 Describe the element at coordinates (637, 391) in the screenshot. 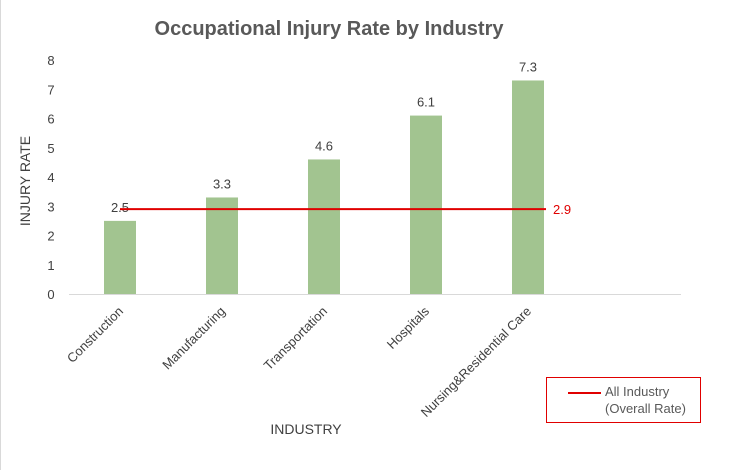

I see `legend-label-line1: All Industry` at that location.